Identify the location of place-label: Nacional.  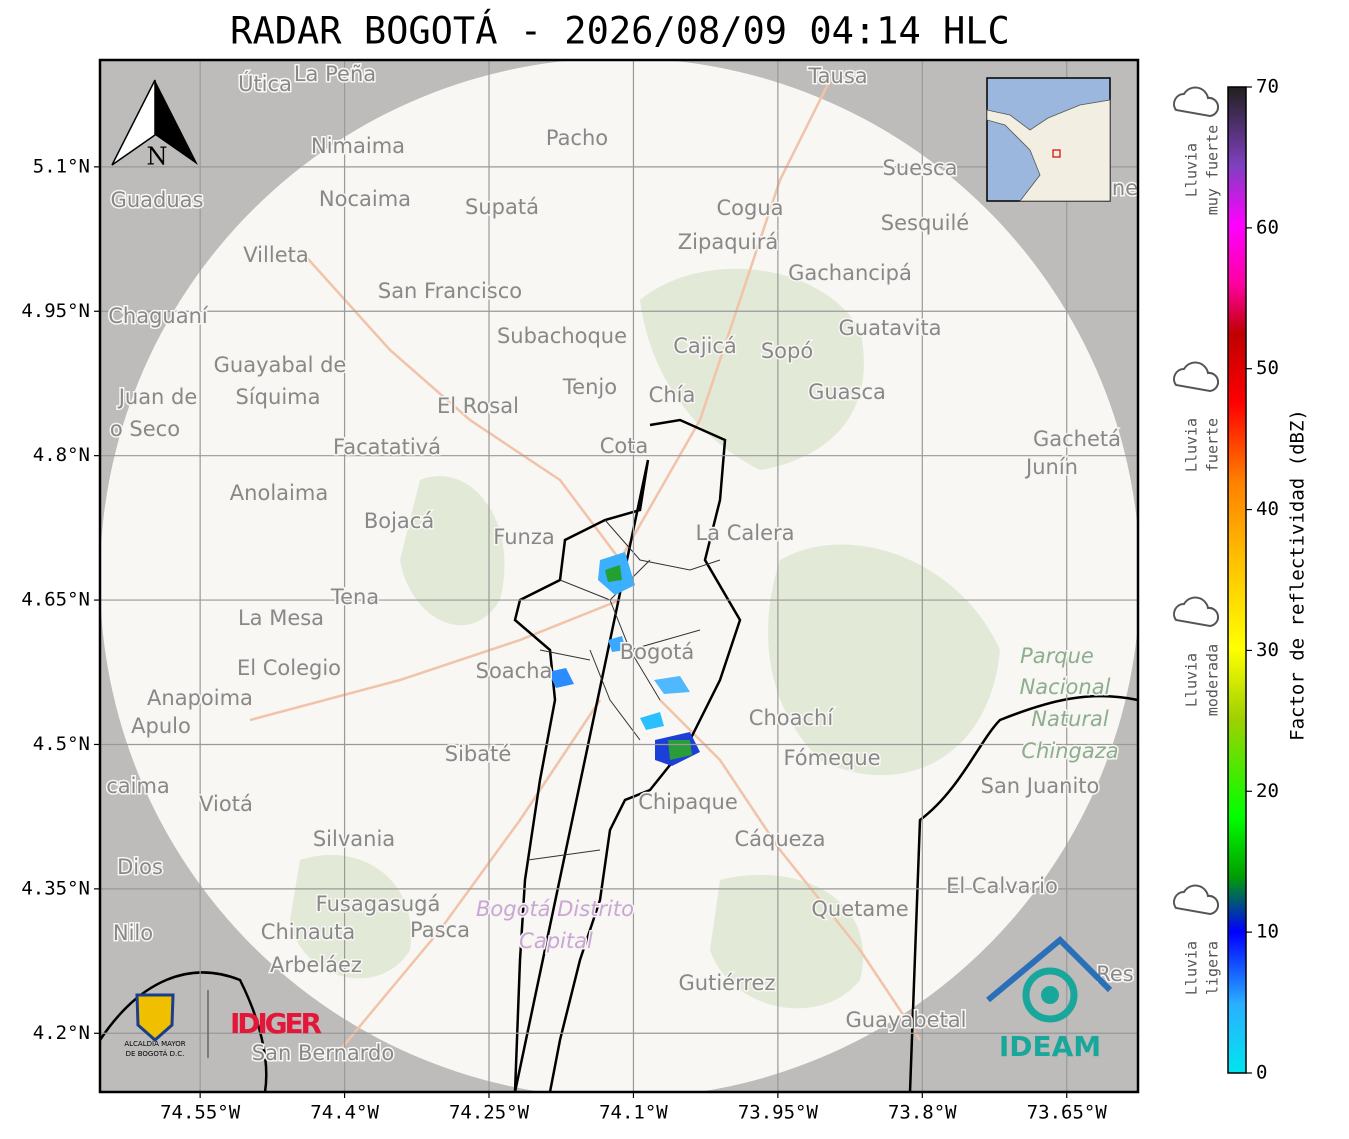
(1065, 687).